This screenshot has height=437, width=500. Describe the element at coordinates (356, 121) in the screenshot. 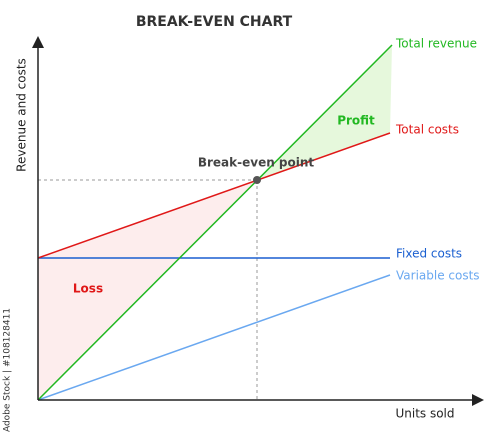

I see `profit-label: Profit` at that location.